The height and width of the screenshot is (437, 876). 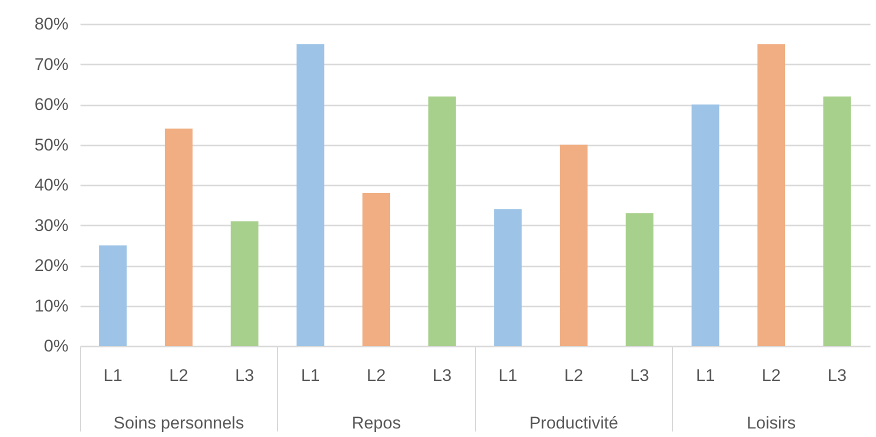 What do you see at coordinates (51, 144) in the screenshot?
I see `y-tick-label: 50%` at bounding box center [51, 144].